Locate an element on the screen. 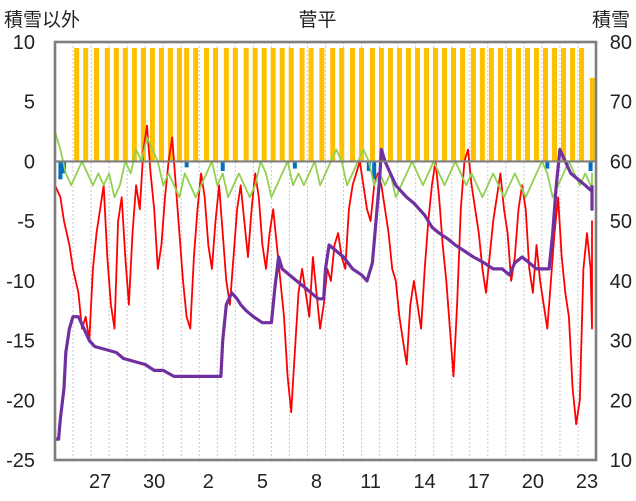 This screenshot has height=501, width=636. x-tick-label: 8 is located at coordinates (316, 482).